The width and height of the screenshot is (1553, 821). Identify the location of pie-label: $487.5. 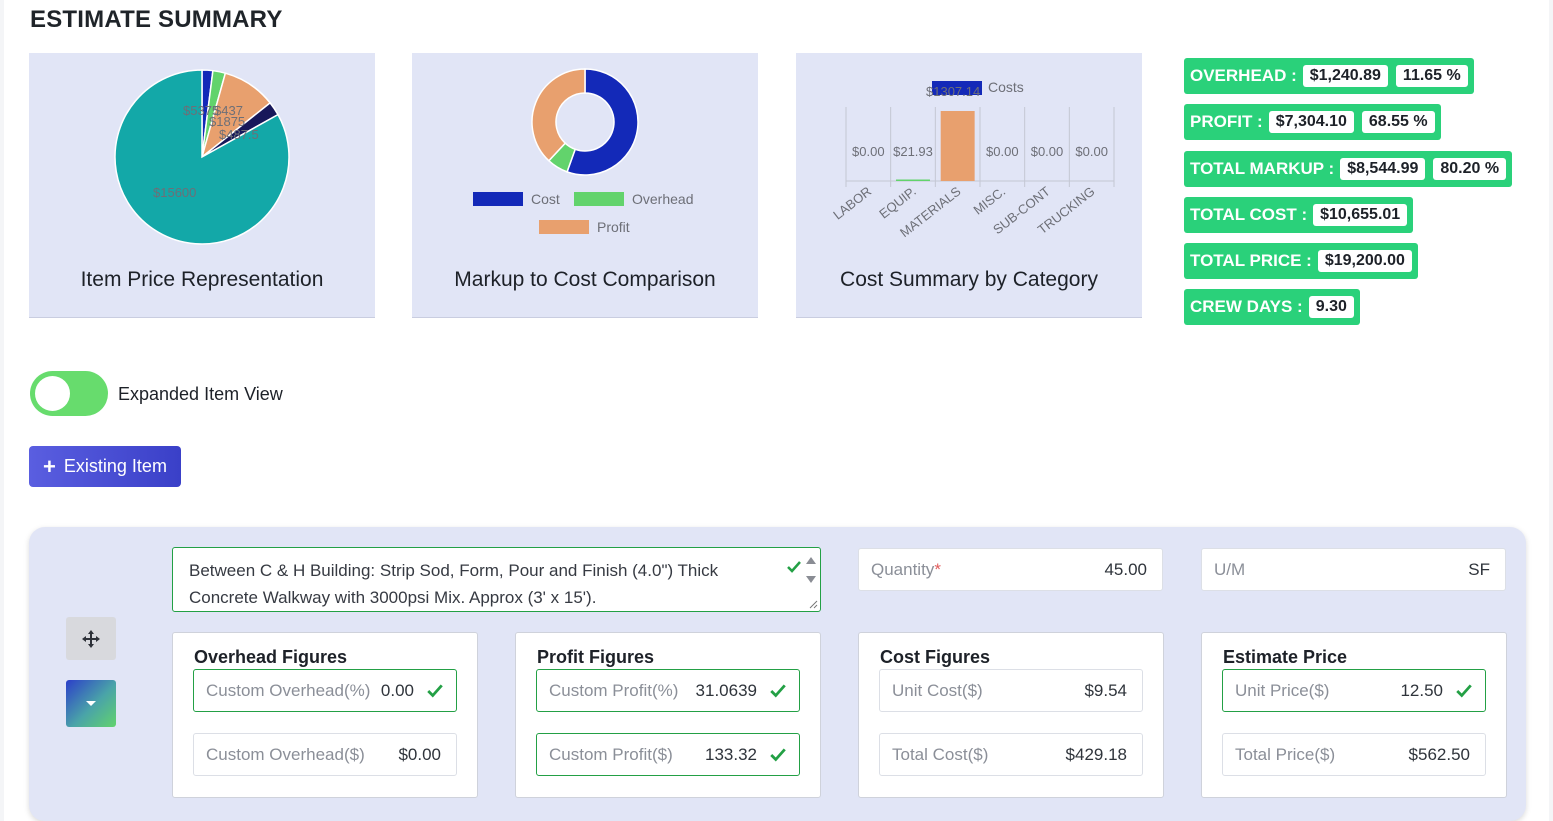
(239, 134).